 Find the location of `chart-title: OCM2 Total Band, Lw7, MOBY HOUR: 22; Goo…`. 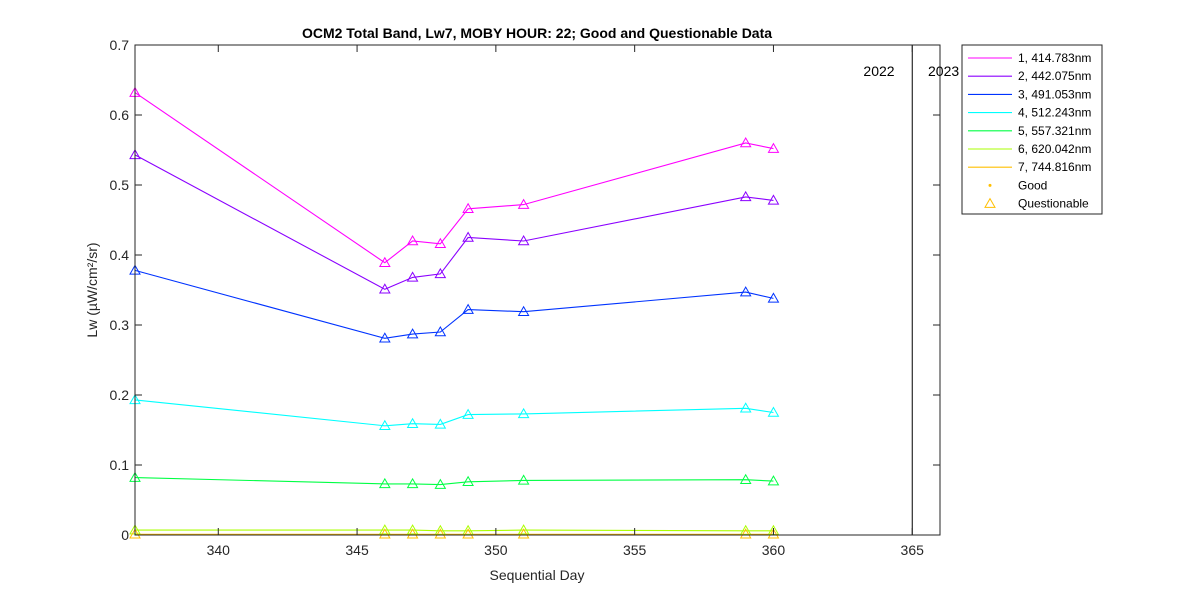

chart-title: OCM2 Total Band, Lw7, MOBY HOUR: 22; Goo… is located at coordinates (537, 33).